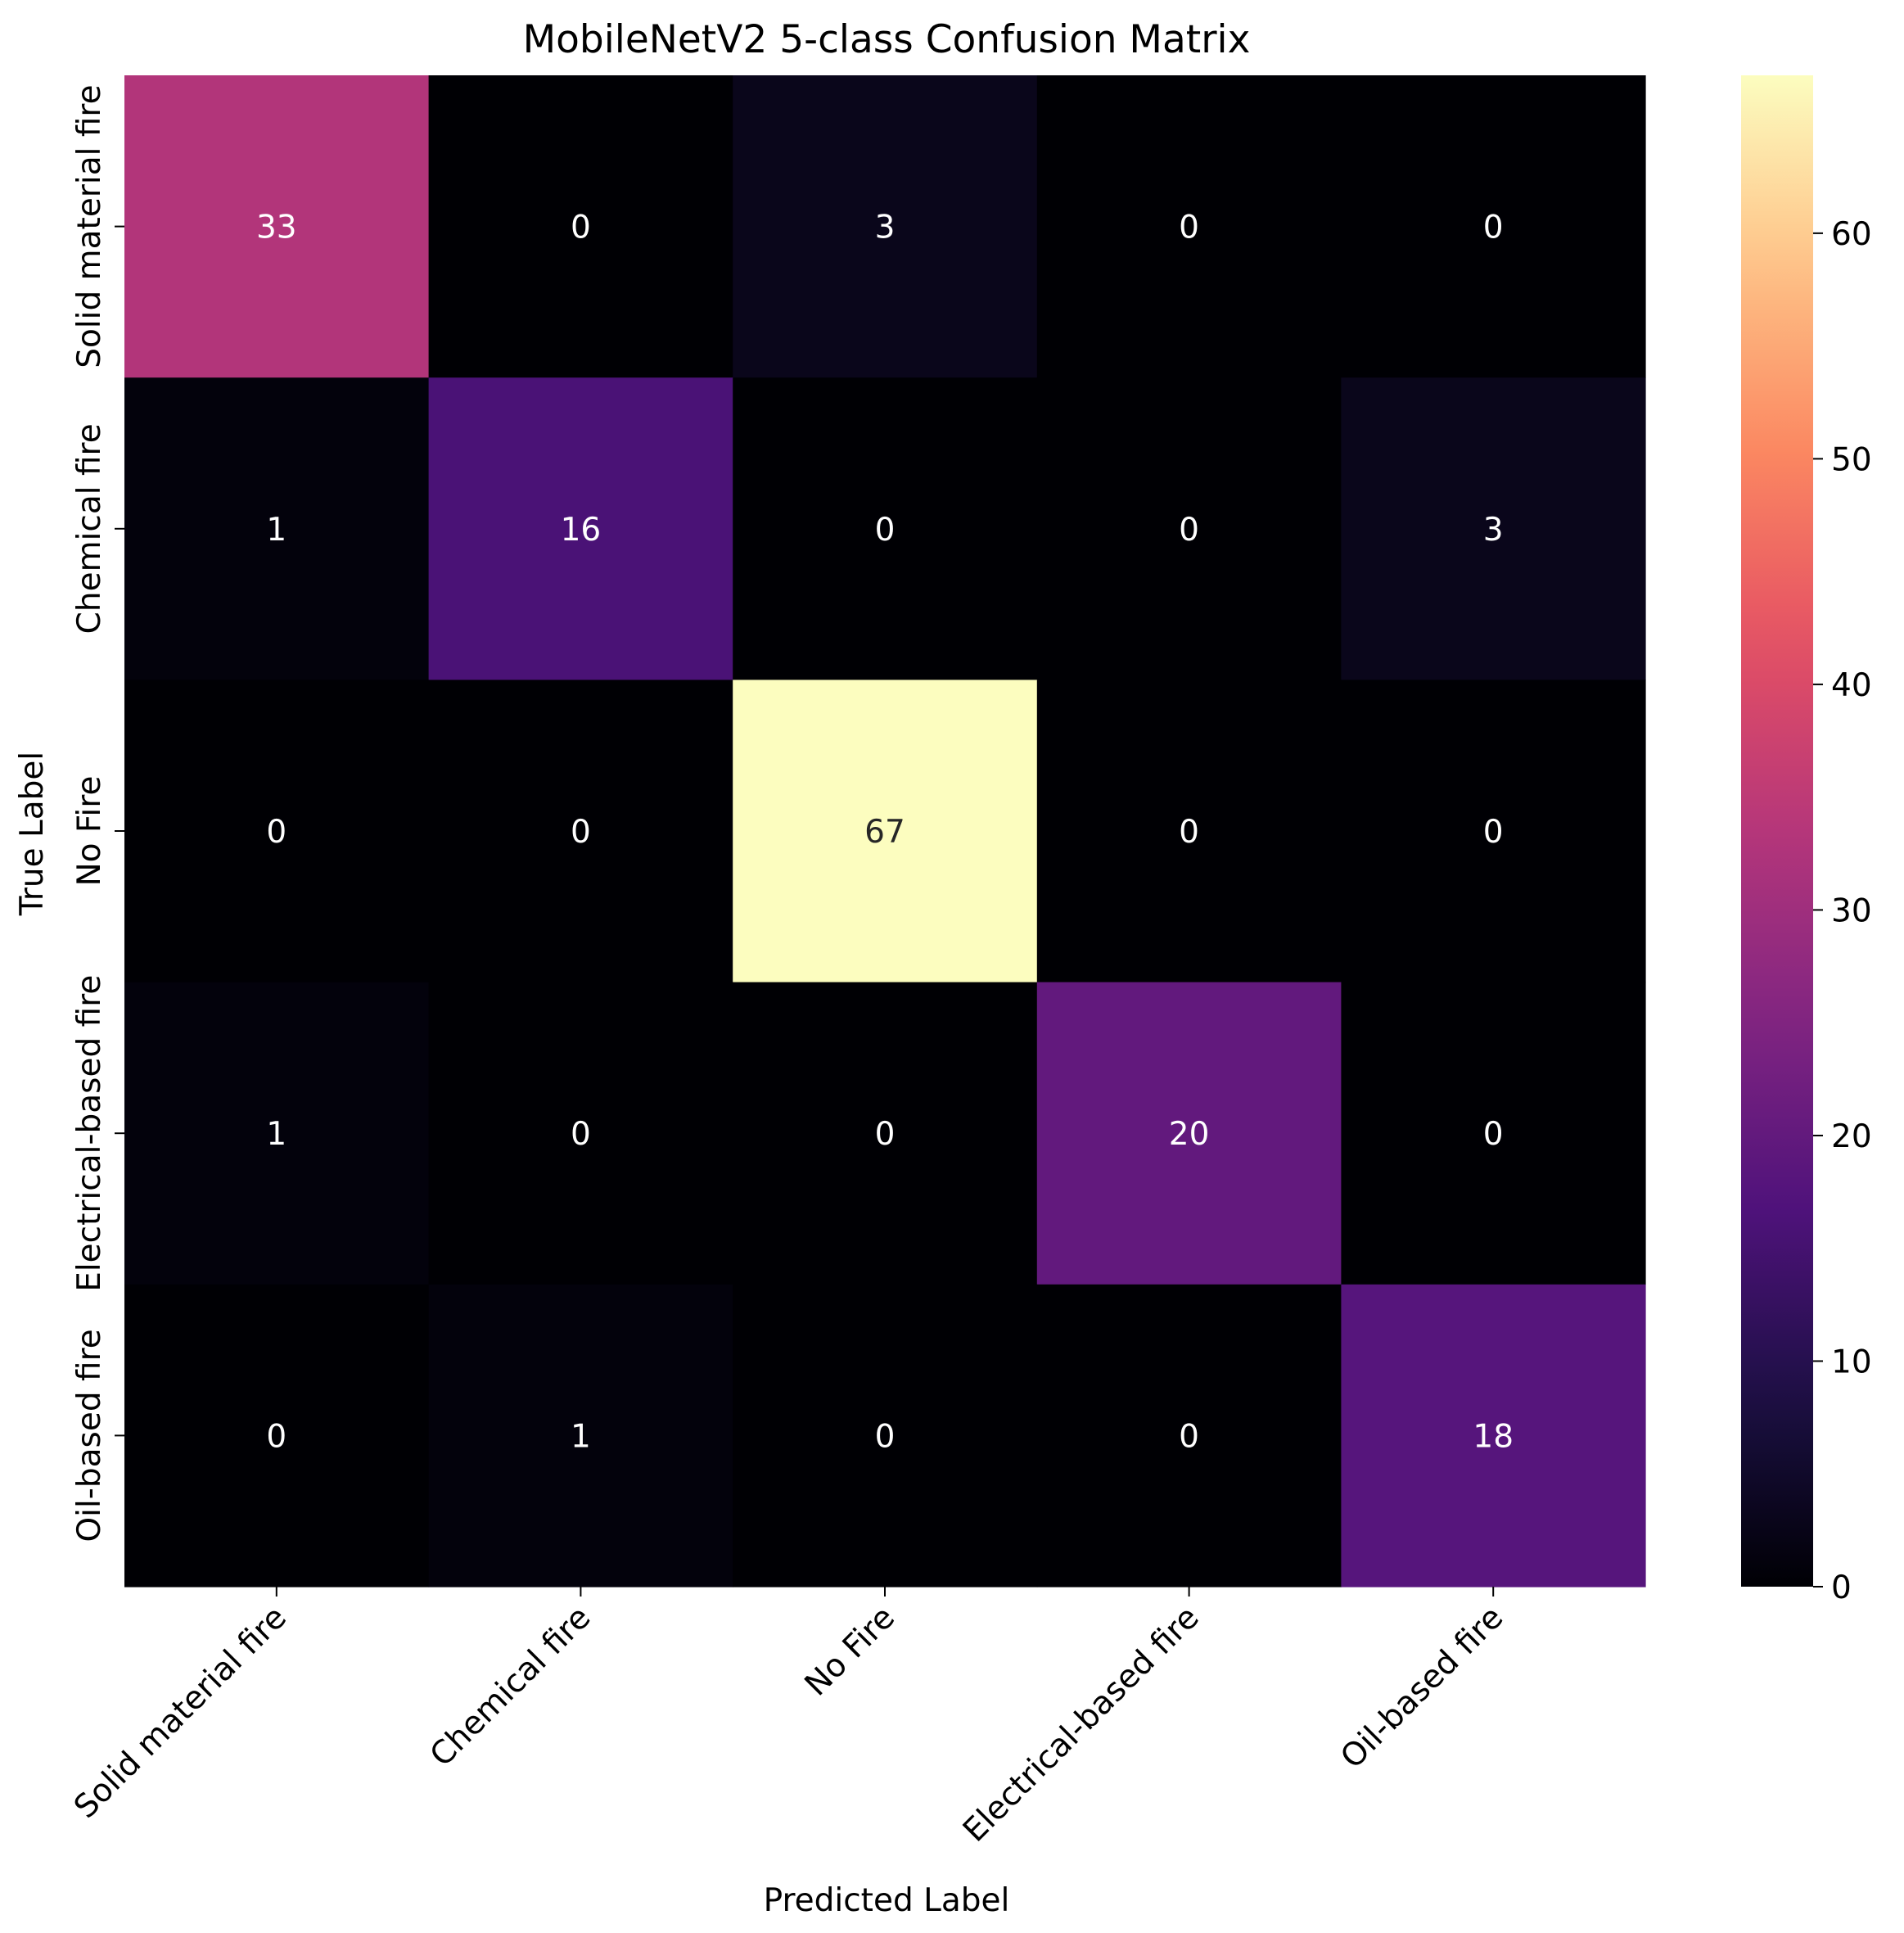  What do you see at coordinates (90, 1133) in the screenshot?
I see `y-tick-label: Electrical-based fire` at bounding box center [90, 1133].